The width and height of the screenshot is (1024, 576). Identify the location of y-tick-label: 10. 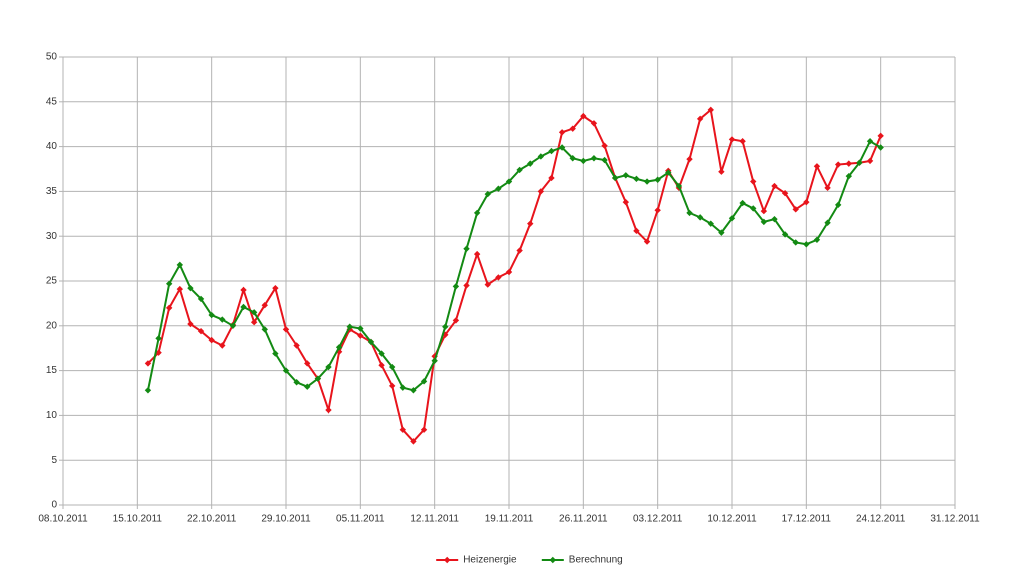
(52, 415).